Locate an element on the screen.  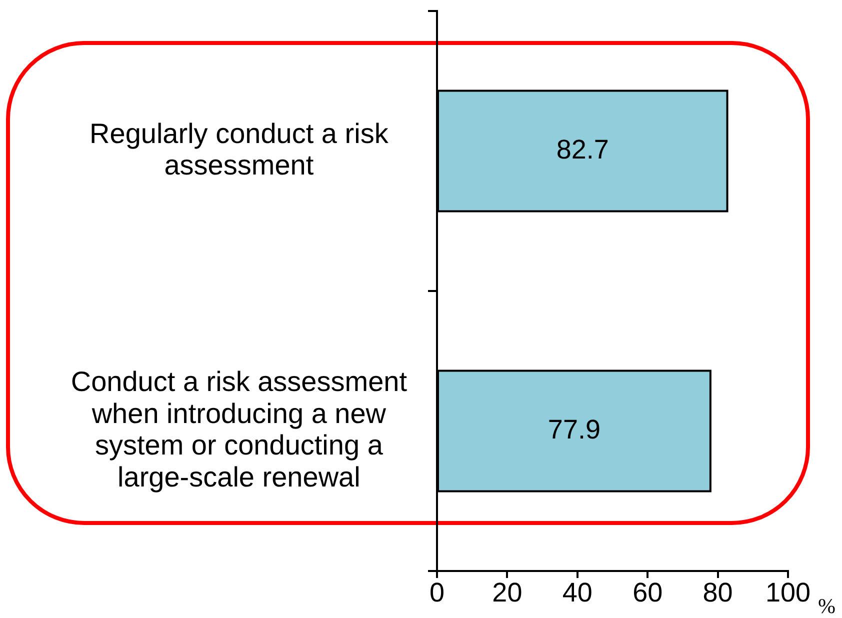
x-tick-label: 100 is located at coordinates (788, 592).